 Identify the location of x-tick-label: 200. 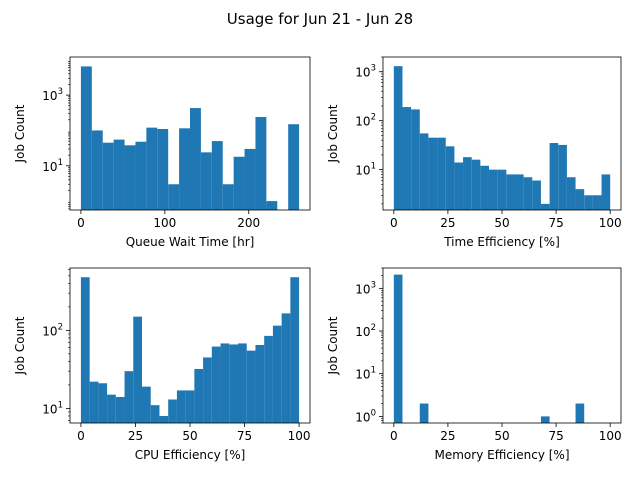
(248, 223).